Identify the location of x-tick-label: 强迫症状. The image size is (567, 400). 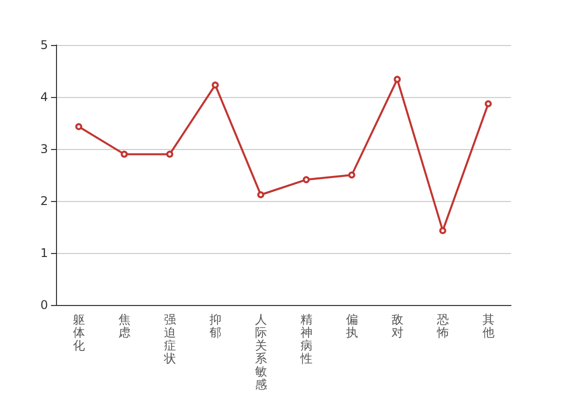
(169, 339).